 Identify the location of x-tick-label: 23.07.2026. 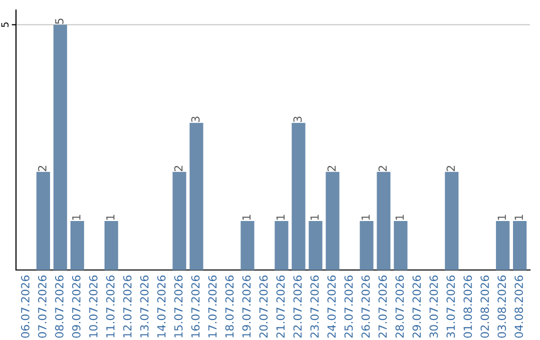
(314, 307).